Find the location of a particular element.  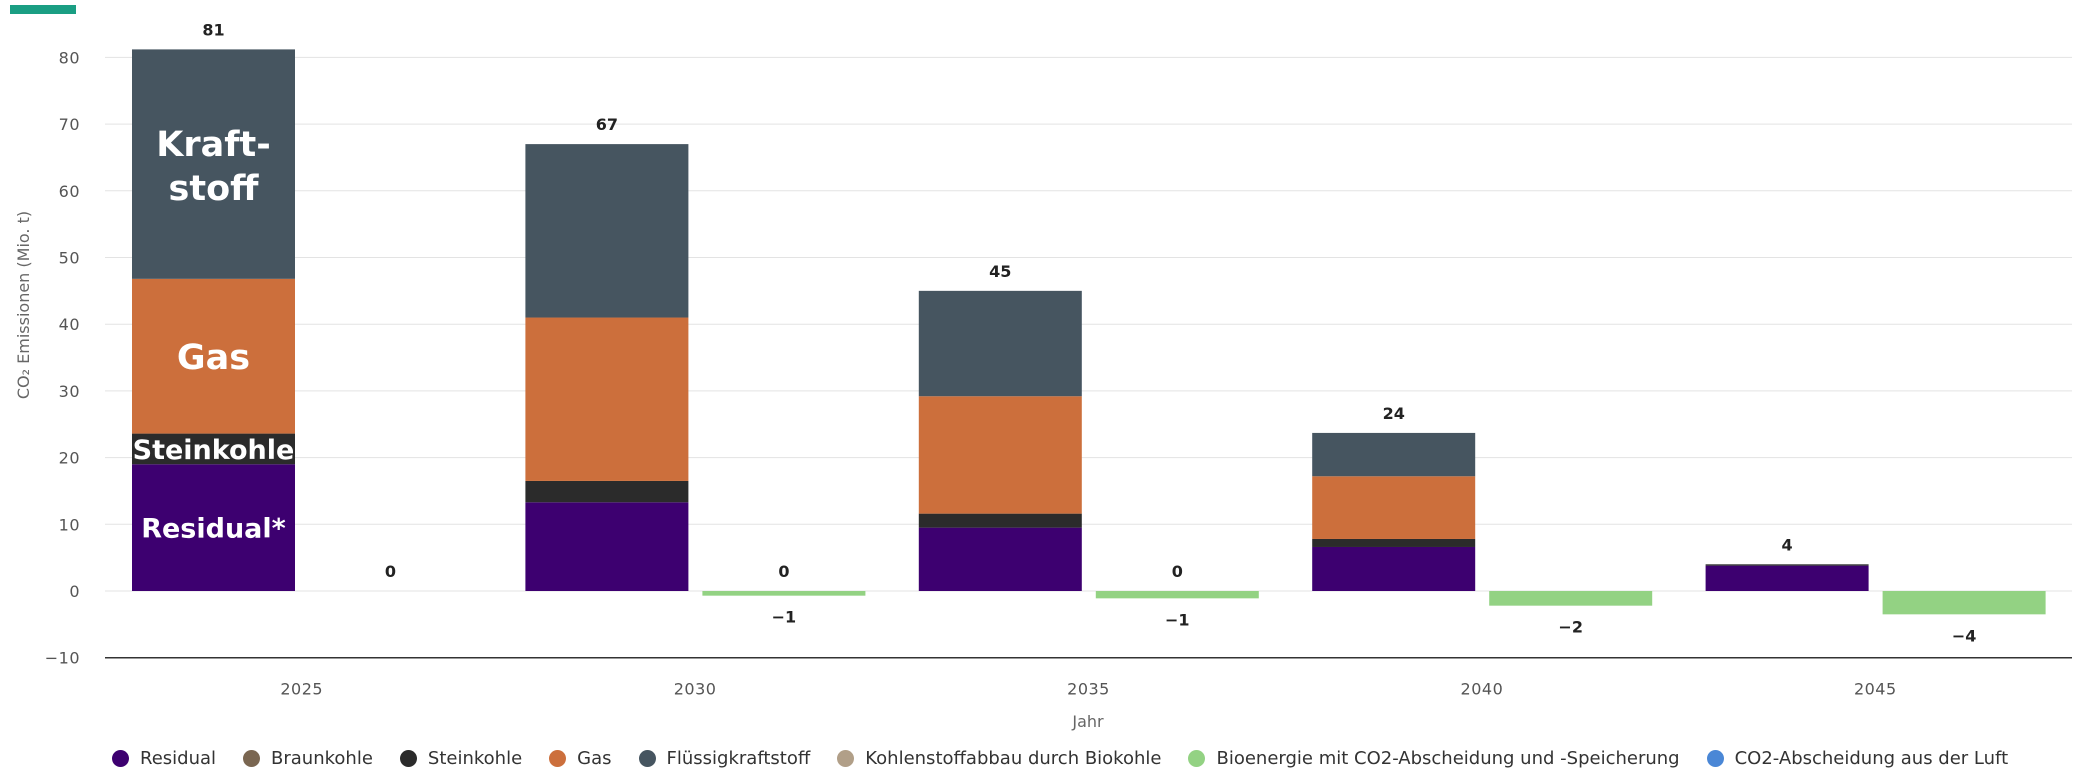

total-label-2025: 81 is located at coordinates (213, 29).